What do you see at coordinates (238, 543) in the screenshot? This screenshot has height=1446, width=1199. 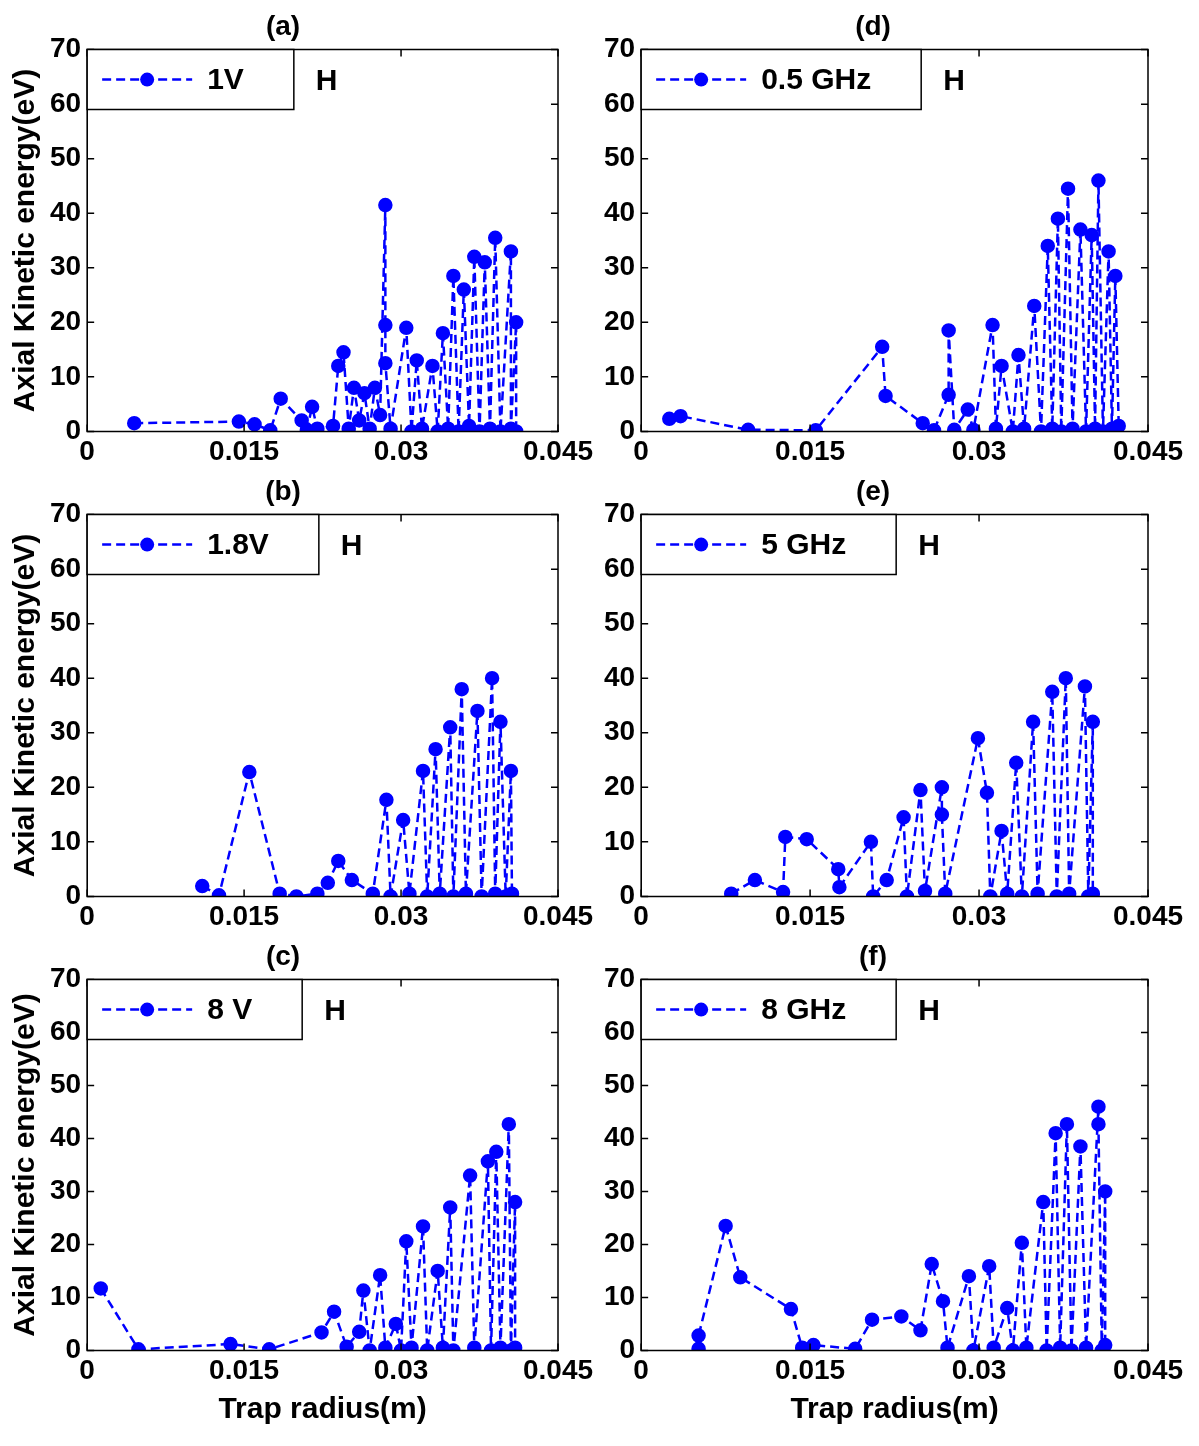 I see `legend-label: 1.8V` at bounding box center [238, 543].